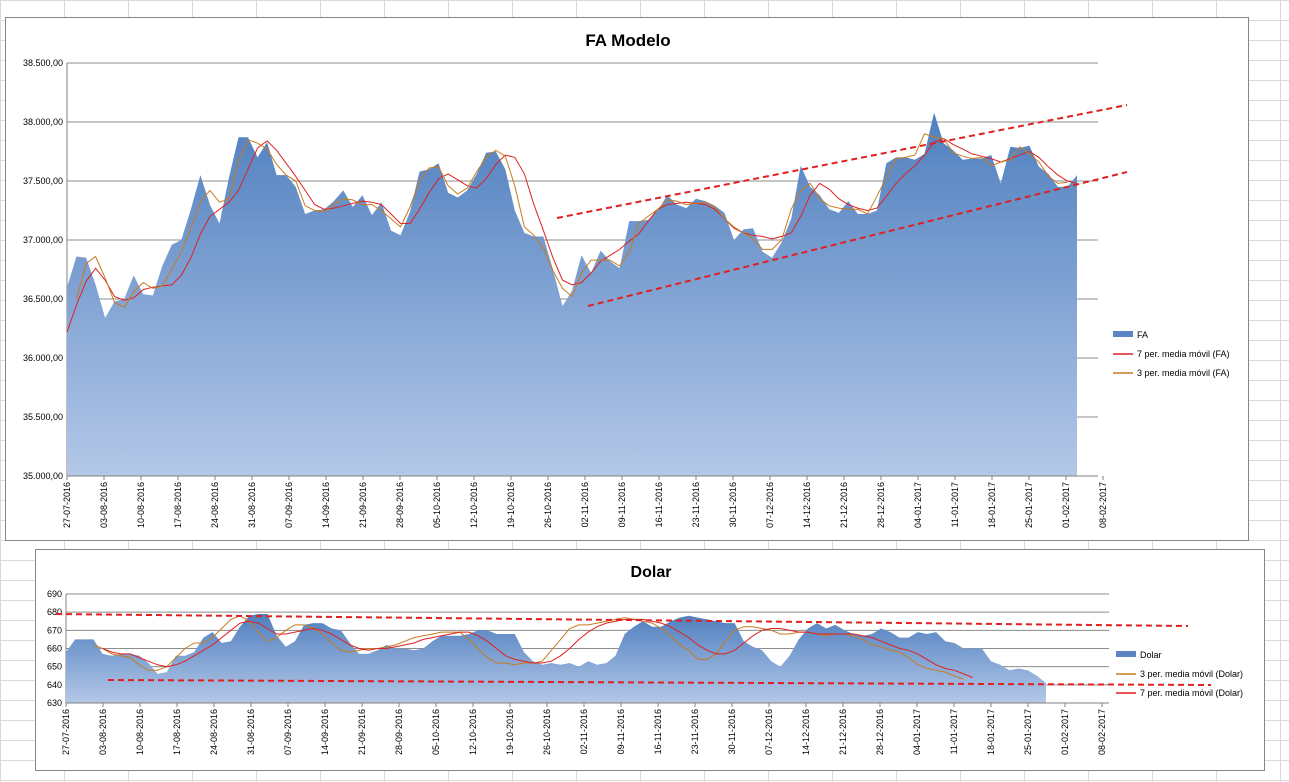 Image resolution: width=1289 pixels, height=782 pixels. Describe the element at coordinates (918, 505) in the screenshot. I see `fa-x-tick-label: 04-01-2017` at that location.